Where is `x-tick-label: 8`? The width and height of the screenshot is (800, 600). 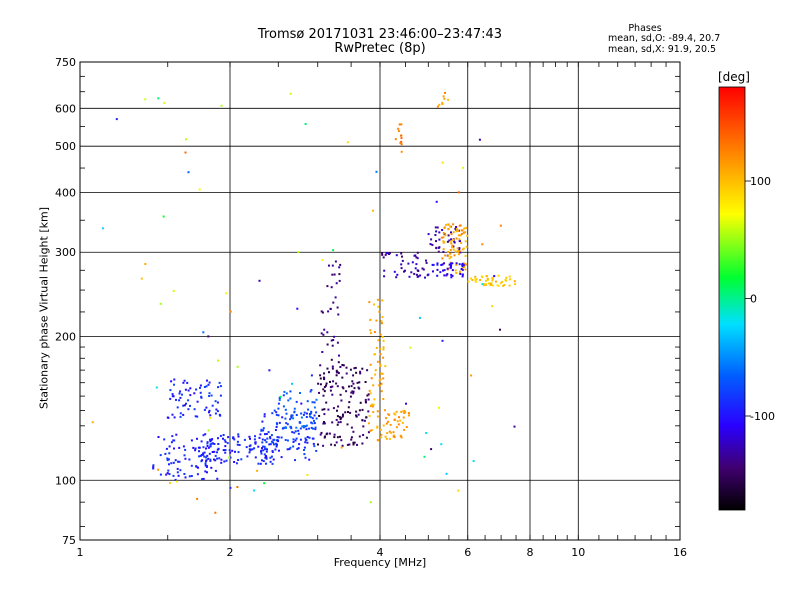
x-tick-label: 8 is located at coordinates (530, 552).